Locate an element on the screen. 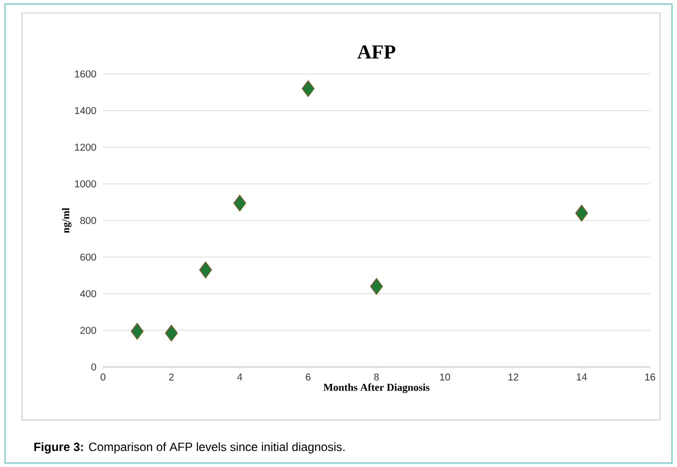 The width and height of the screenshot is (677, 467). x-tick-label: 0 is located at coordinates (103, 377).